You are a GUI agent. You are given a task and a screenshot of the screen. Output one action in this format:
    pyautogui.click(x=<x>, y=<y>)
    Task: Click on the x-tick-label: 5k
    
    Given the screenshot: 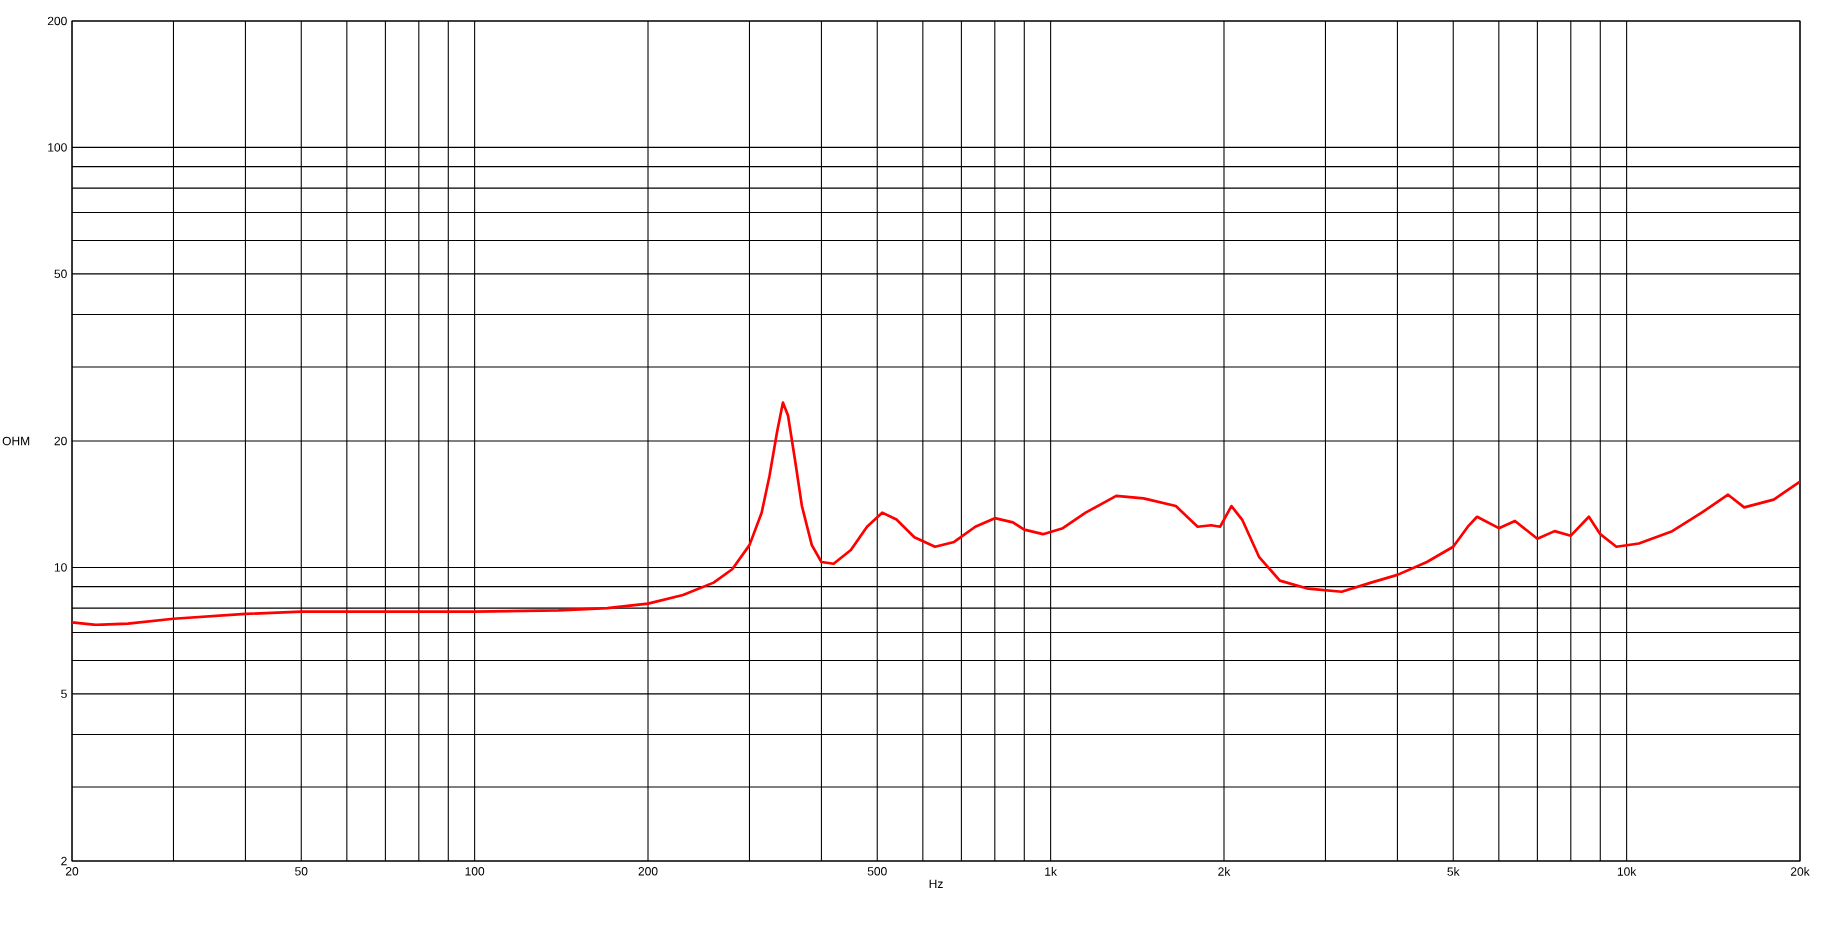 What is the action you would take?
    pyautogui.click(x=1453, y=871)
    